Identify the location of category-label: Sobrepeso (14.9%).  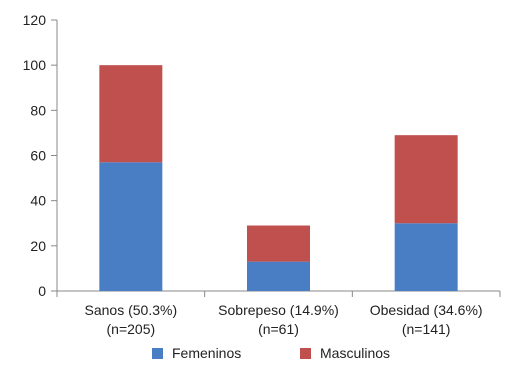
(278, 310).